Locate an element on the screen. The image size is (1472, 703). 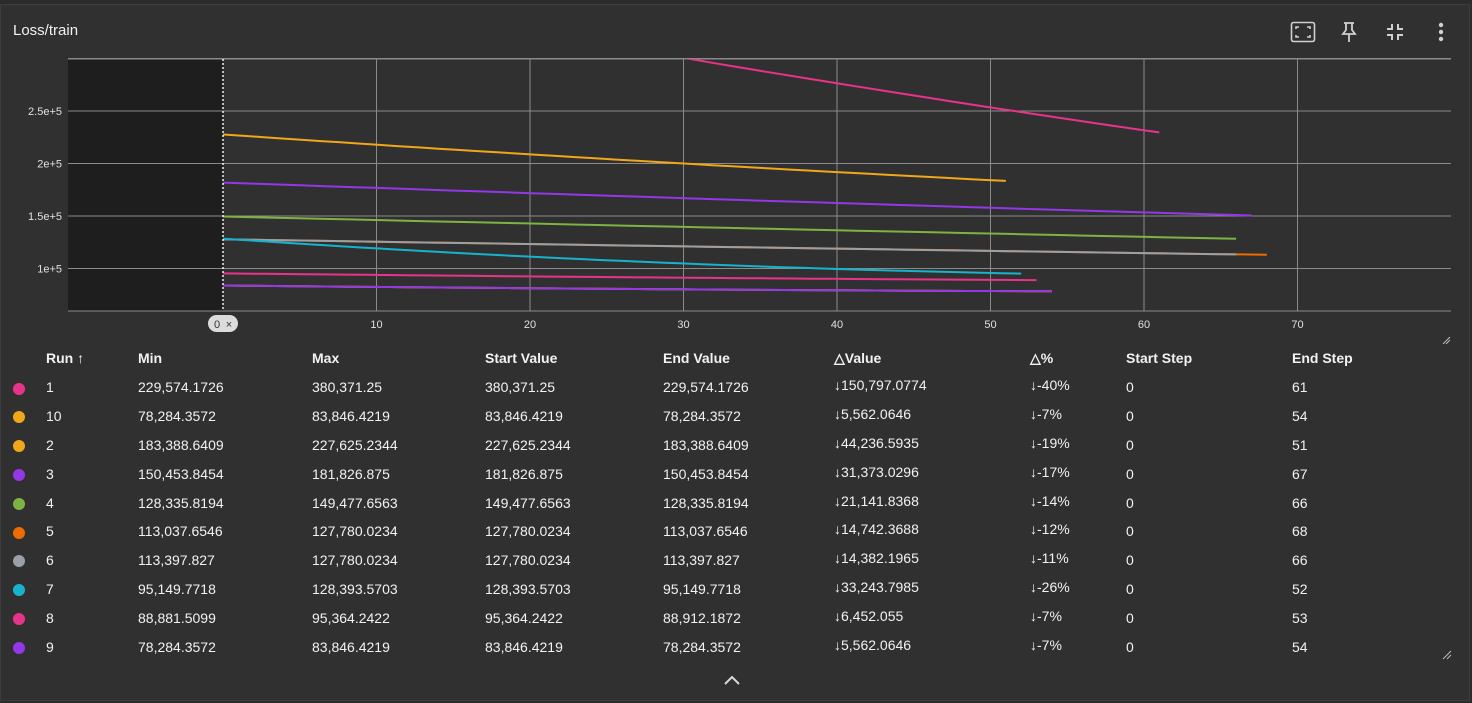
delta-value: ↓31,373.0296 is located at coordinates (876, 471).